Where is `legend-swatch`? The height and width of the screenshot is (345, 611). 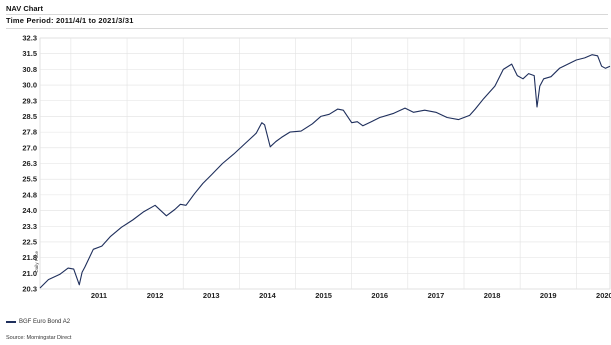
legend-swatch is located at coordinates (11, 322).